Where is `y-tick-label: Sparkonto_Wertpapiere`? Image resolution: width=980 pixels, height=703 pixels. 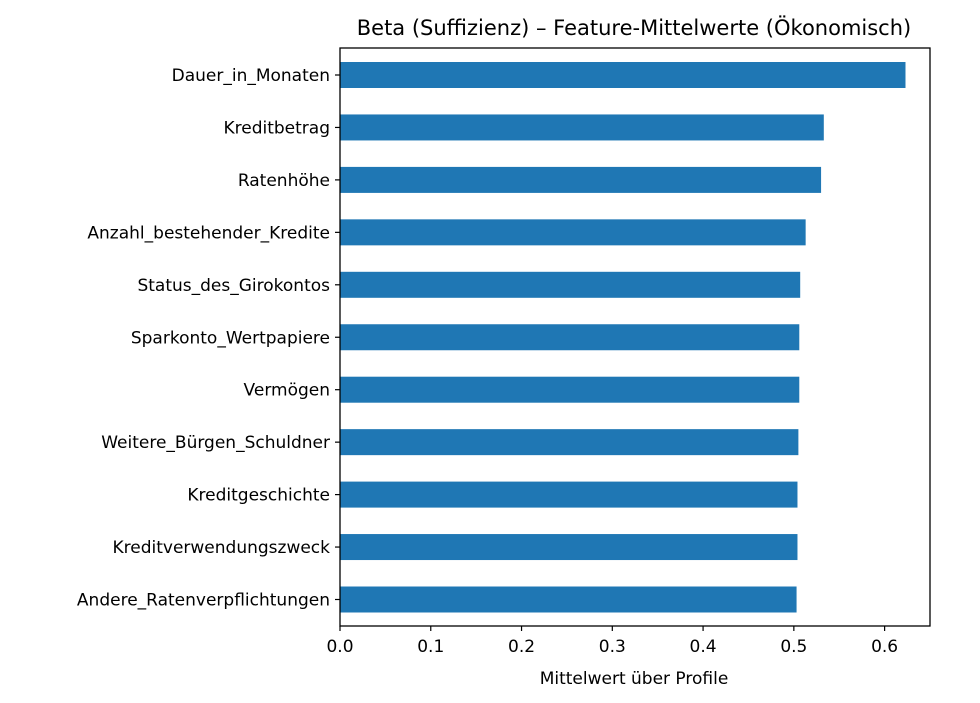
y-tick-label: Sparkonto_Wertpapiere is located at coordinates (230, 338).